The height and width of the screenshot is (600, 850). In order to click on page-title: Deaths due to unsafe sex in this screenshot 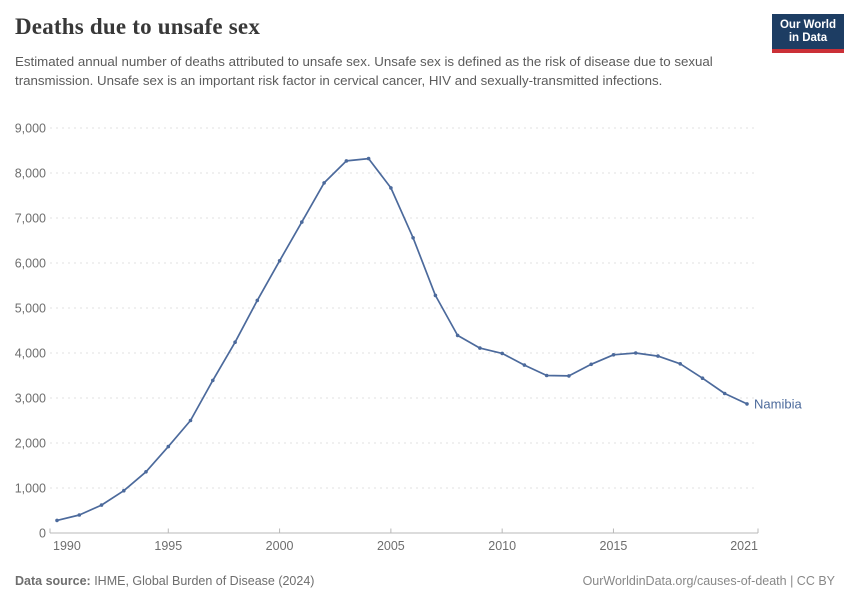, I will do `click(138, 26)`.